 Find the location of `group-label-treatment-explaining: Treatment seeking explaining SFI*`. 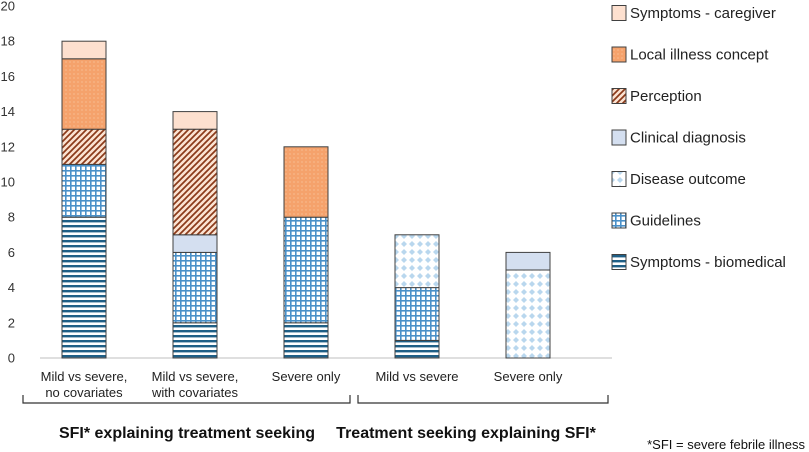

group-label-treatment-explaining: Treatment seeking explaining SFI* is located at coordinates (466, 433).